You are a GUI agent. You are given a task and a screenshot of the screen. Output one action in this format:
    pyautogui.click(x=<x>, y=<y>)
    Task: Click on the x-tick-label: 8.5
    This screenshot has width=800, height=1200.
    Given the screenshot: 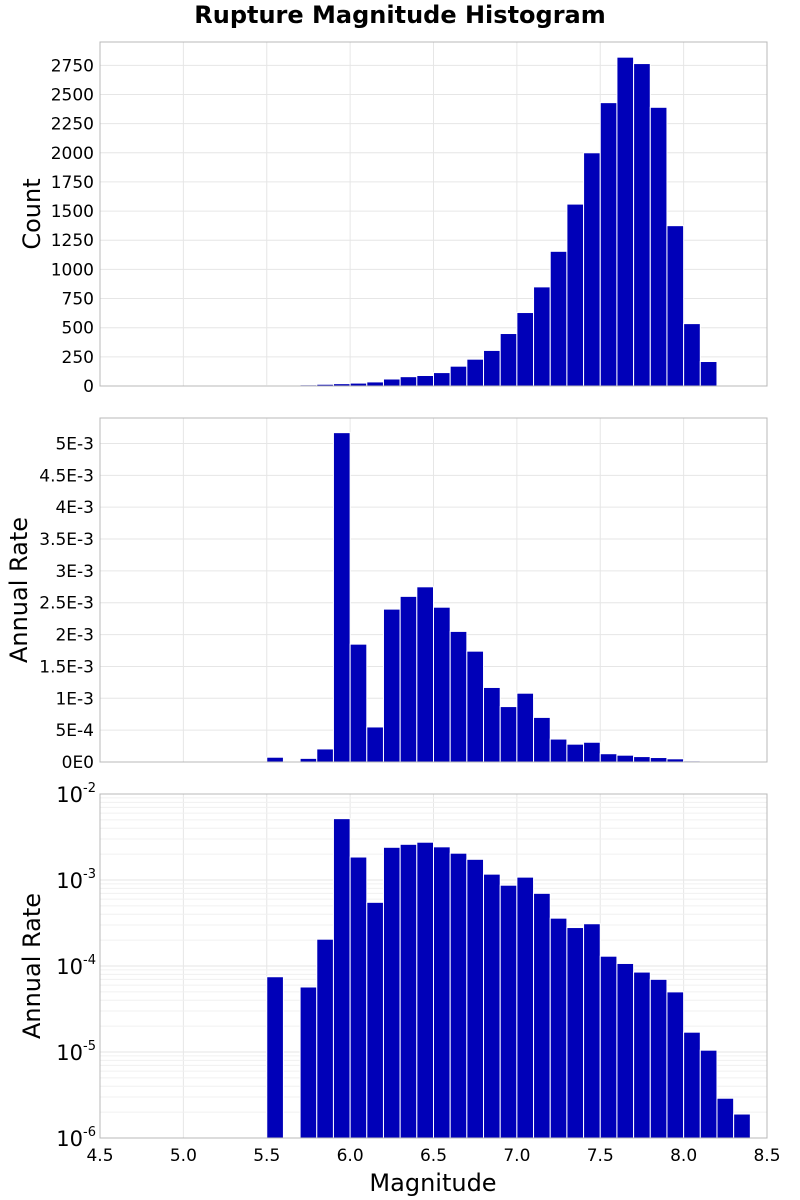 What is the action you would take?
    pyautogui.click(x=766, y=1156)
    